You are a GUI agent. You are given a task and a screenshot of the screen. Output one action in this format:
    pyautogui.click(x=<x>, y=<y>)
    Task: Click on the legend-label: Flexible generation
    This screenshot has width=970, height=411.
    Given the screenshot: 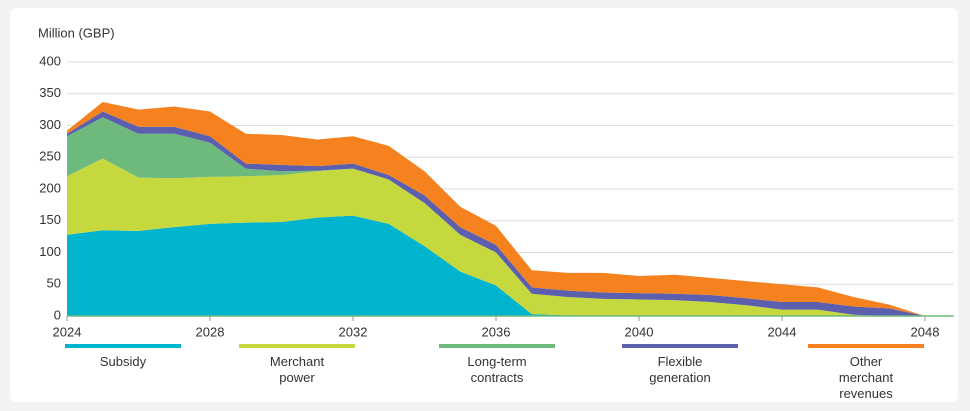 What is the action you would take?
    pyautogui.click(x=680, y=369)
    